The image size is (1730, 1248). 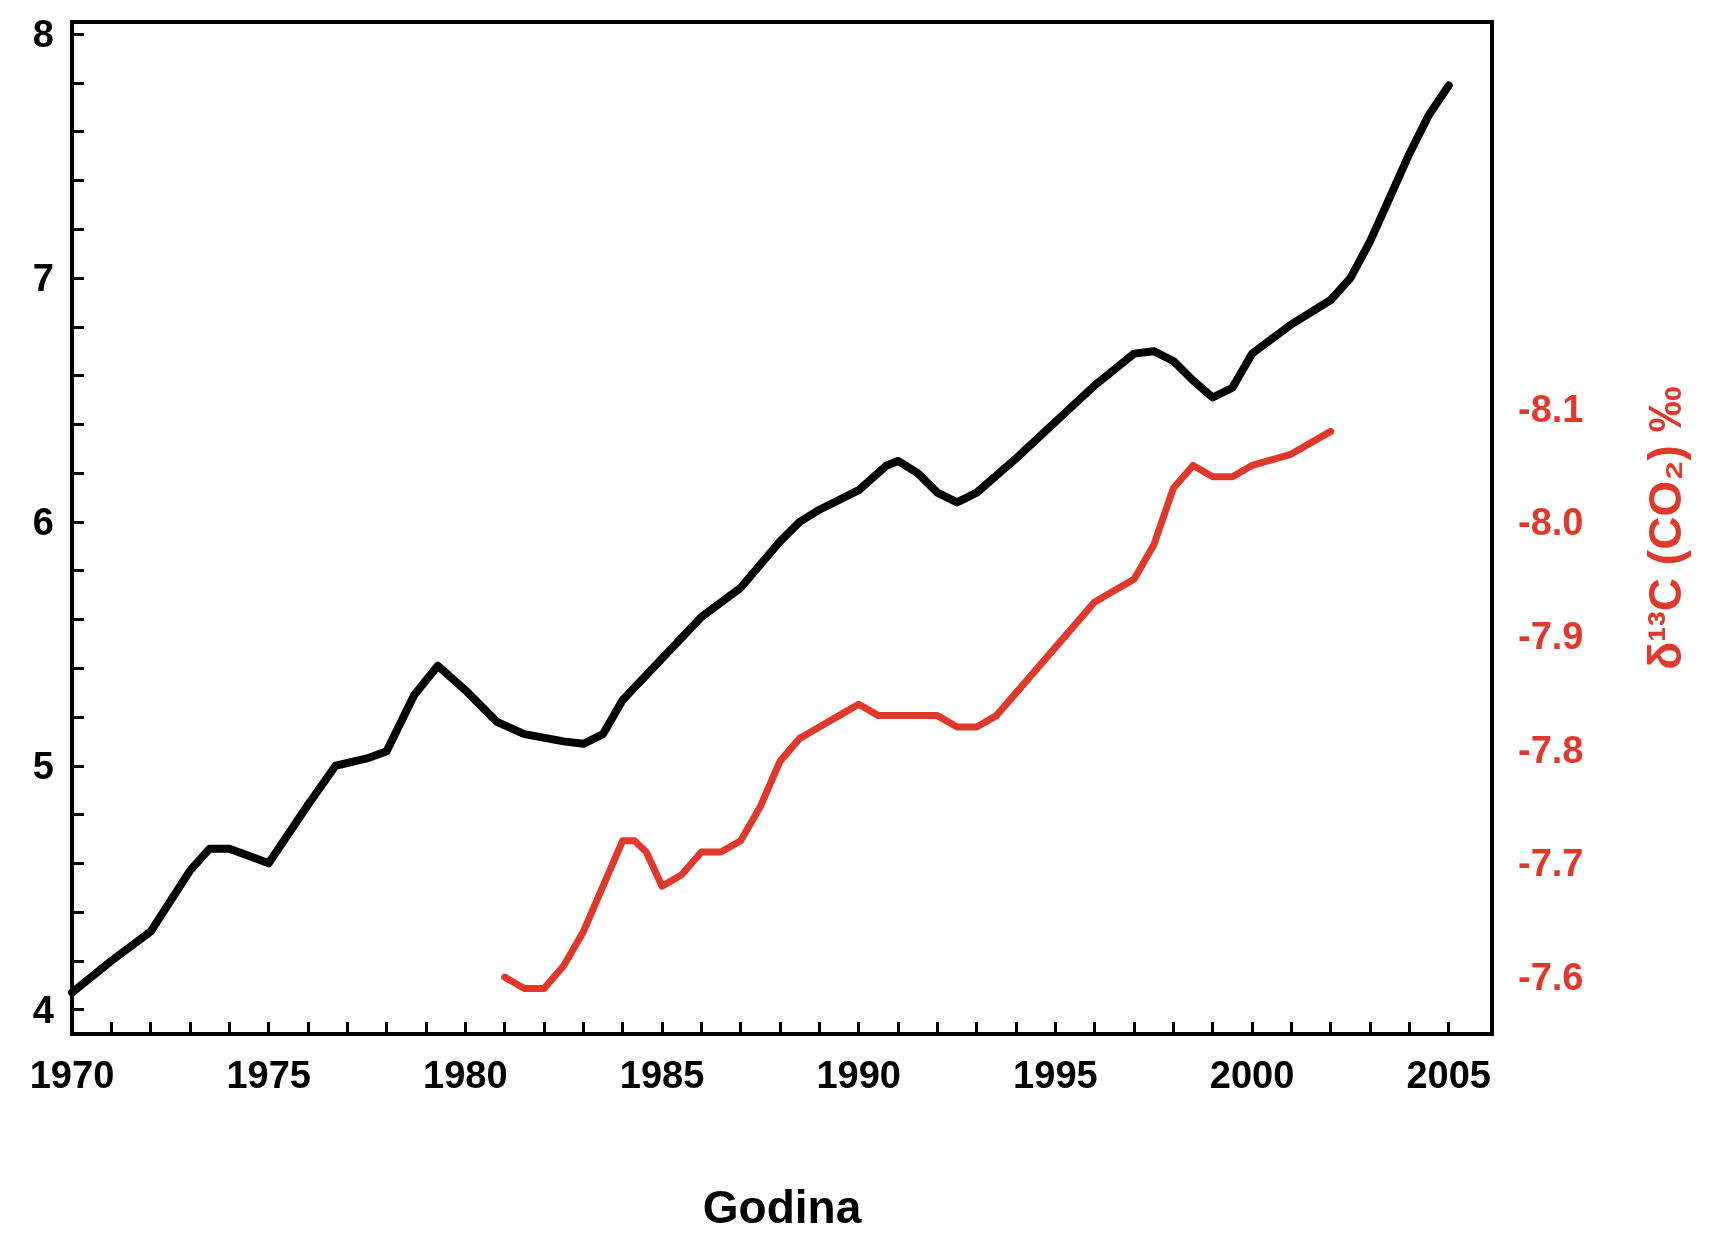 I want to click on y-tick-label: 7, so click(x=43, y=278).